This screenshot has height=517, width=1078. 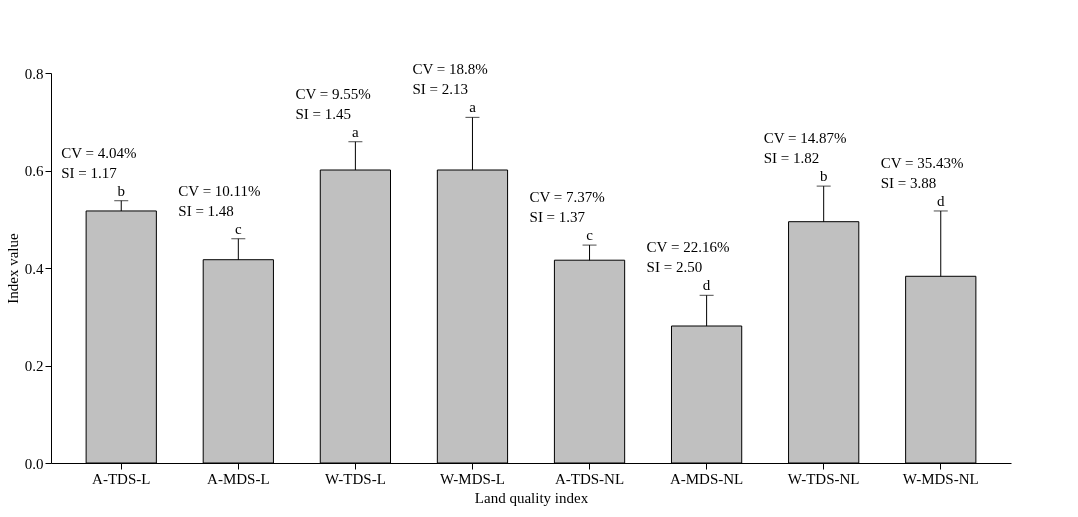 I want to click on x-tick-label: W-MDS-L, so click(x=472, y=478).